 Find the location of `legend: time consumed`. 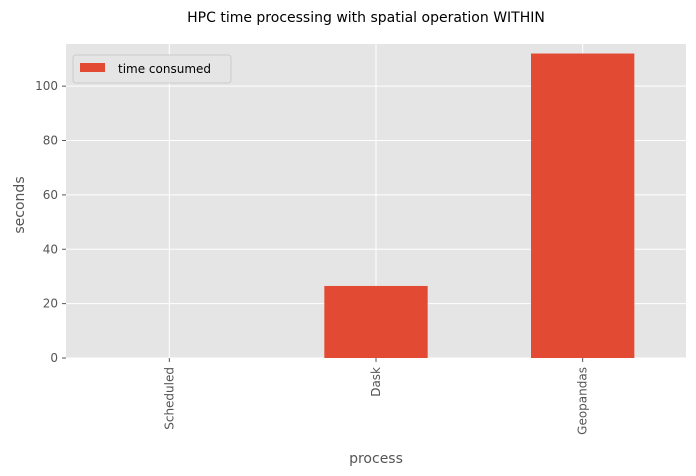

legend: time consumed is located at coordinates (152, 69).